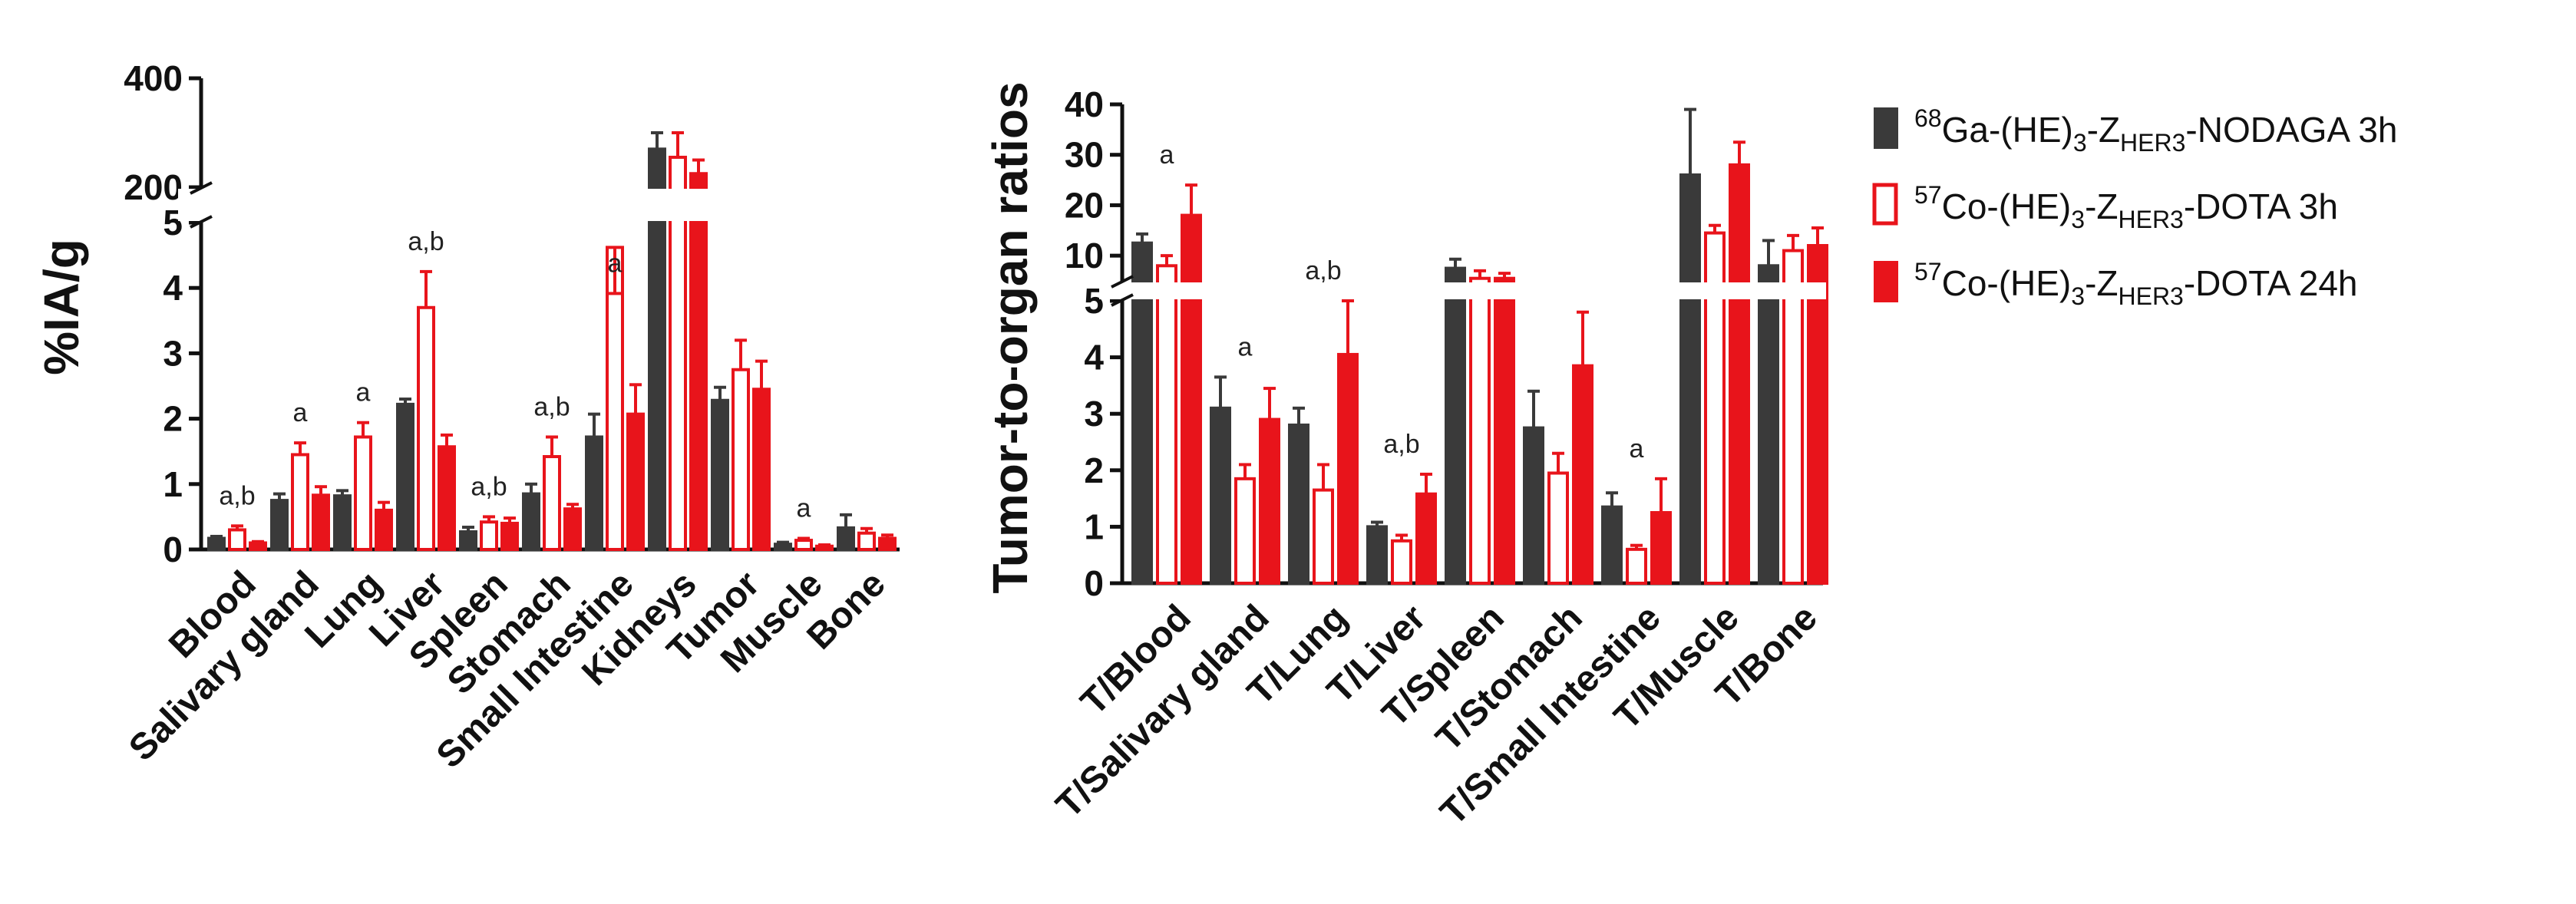 This screenshot has width=2576, height=904. Describe the element at coordinates (153, 78) in the screenshot. I see `y-tick-label: 400` at that location.